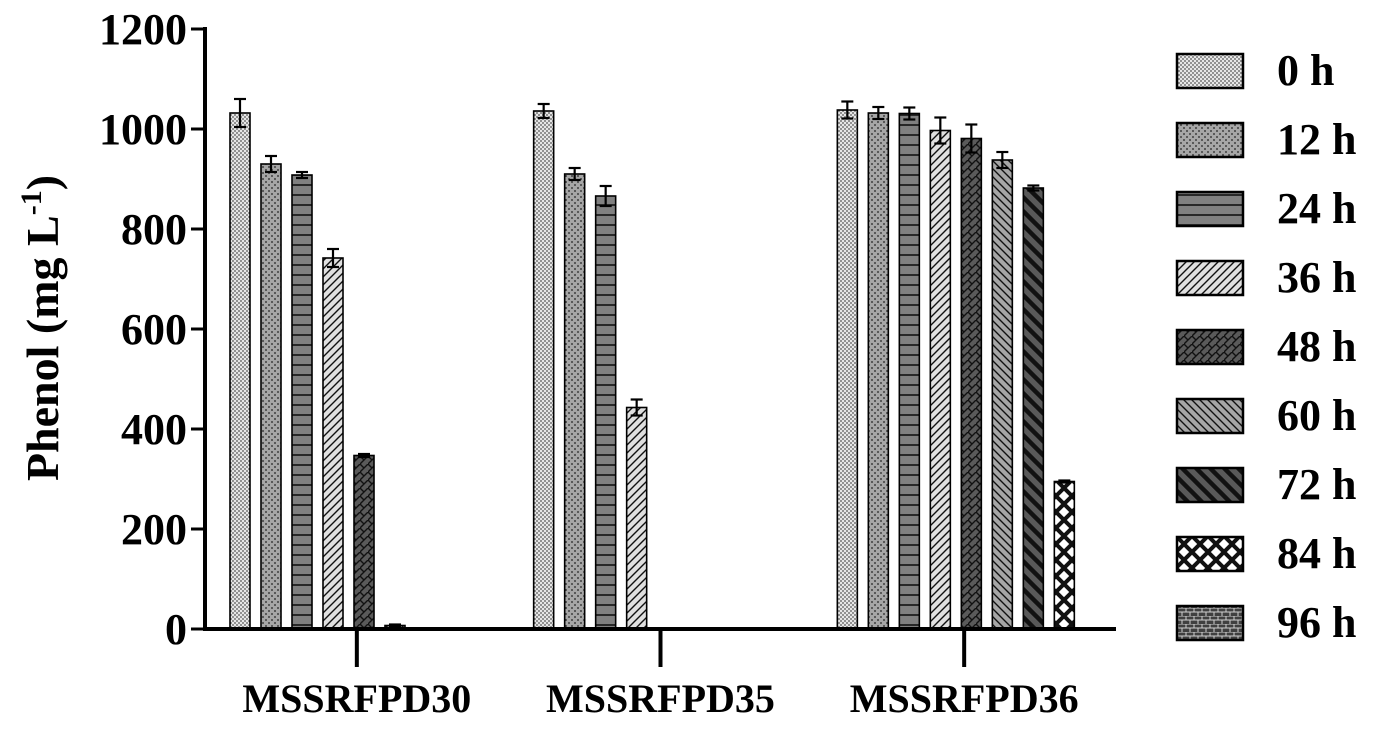 This screenshot has width=1381, height=730. Describe the element at coordinates (1316, 346) in the screenshot. I see `legend-label: 48 h` at that location.